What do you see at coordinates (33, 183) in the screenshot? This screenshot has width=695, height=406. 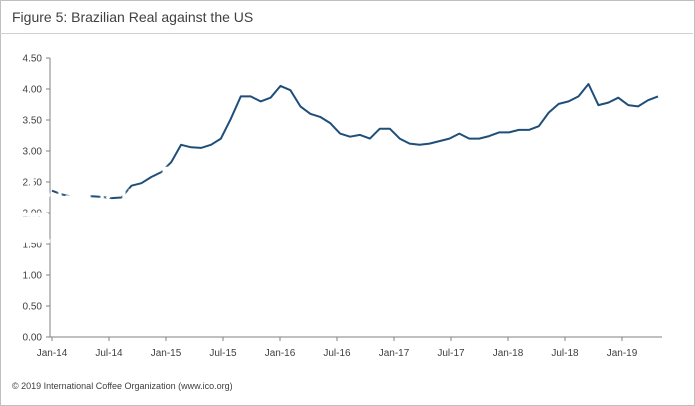 I see `y-tick-label: 2.50` at bounding box center [33, 183].